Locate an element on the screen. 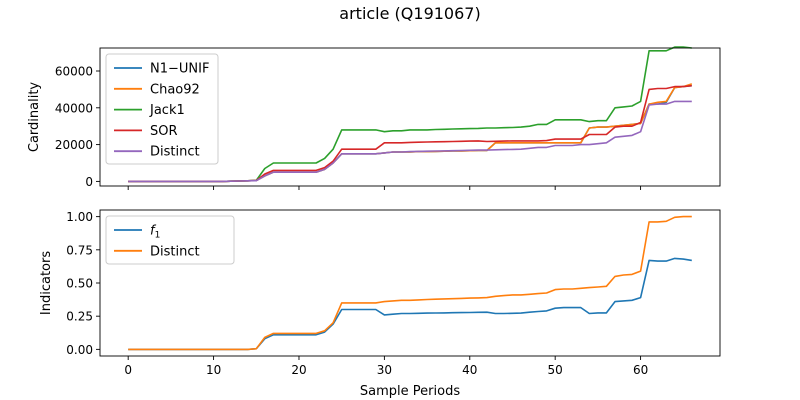 The width and height of the screenshot is (800, 400). y-axis-label: Cardinality is located at coordinates (34, 117).